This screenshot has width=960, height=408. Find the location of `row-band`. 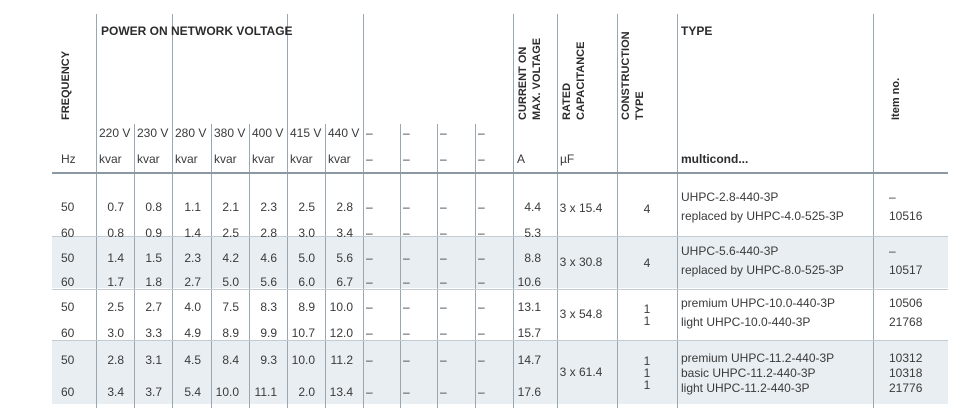

row-band is located at coordinates (500, 372).